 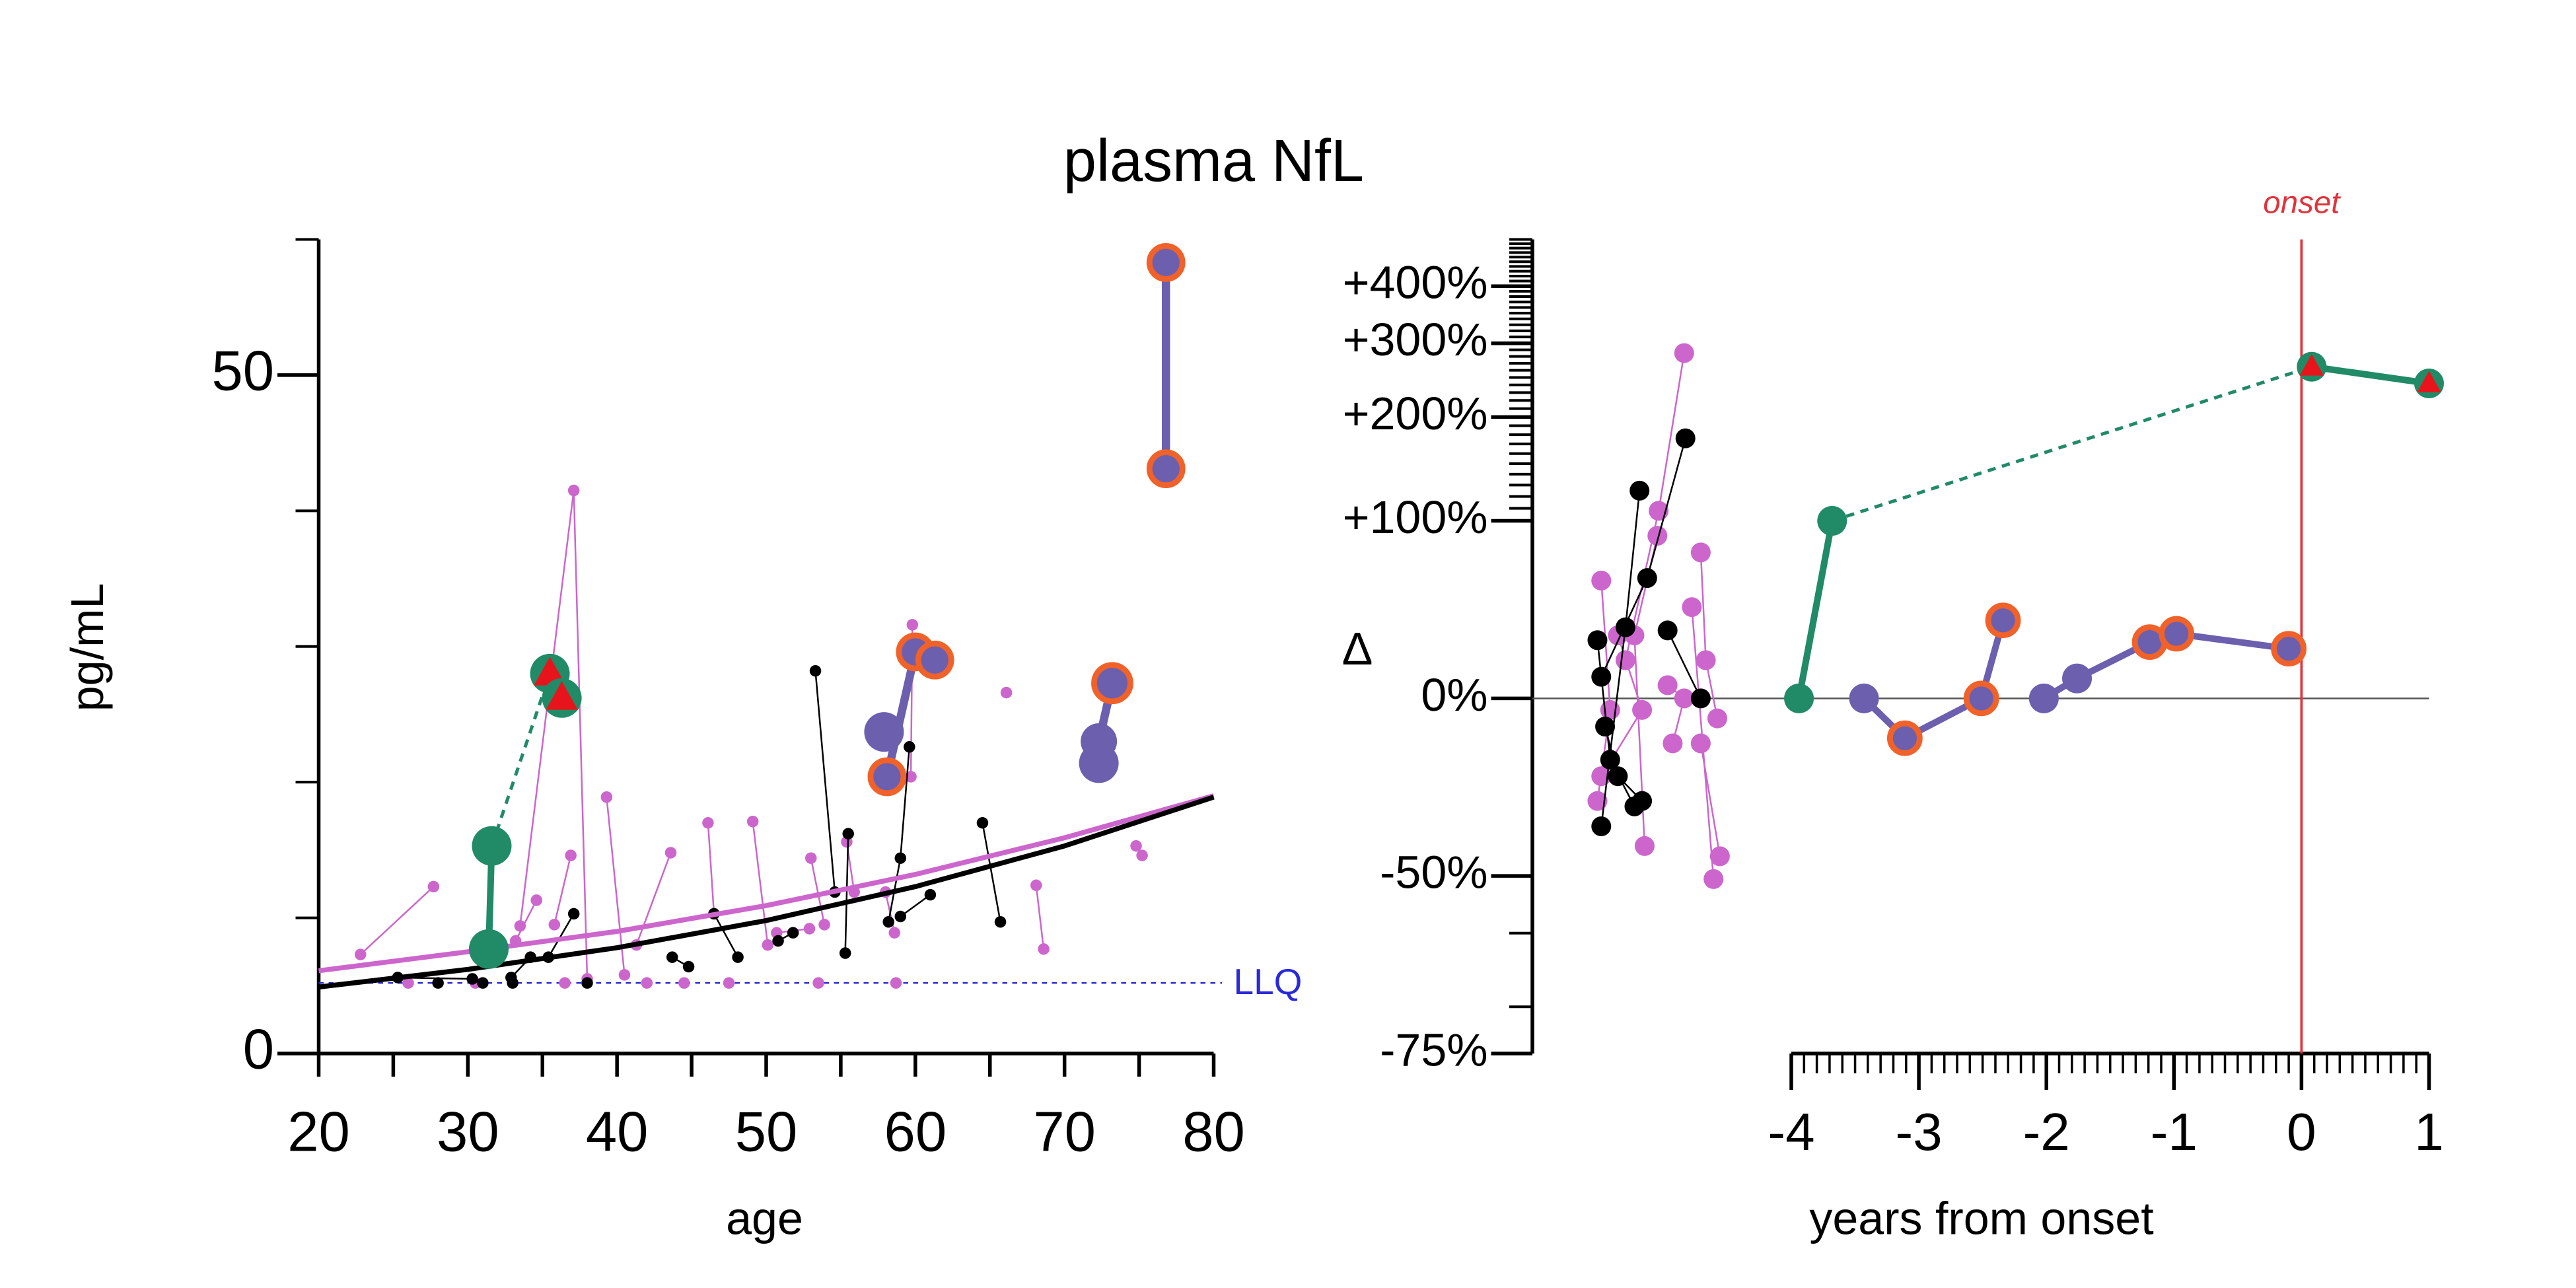 I want to click on y-tick-label: +300%, so click(x=1415, y=339).